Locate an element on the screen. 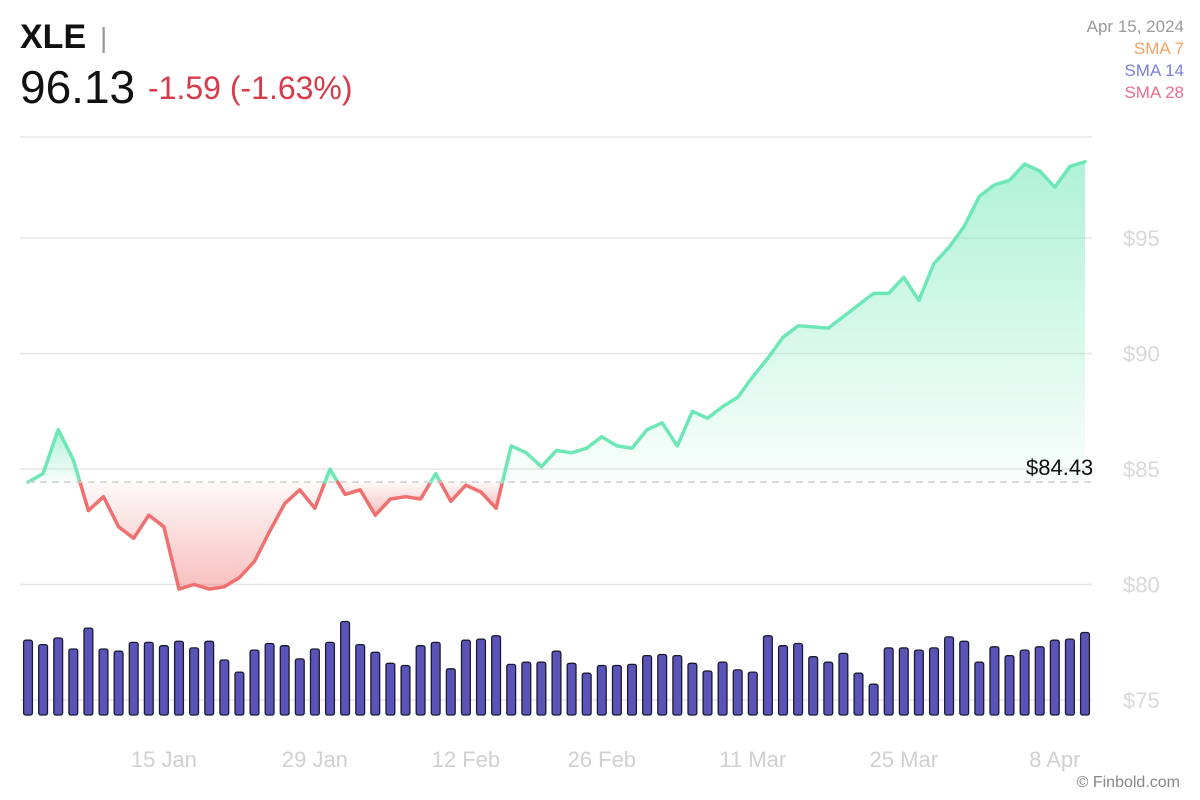  x-tick-label: 26 Feb is located at coordinates (602, 759).